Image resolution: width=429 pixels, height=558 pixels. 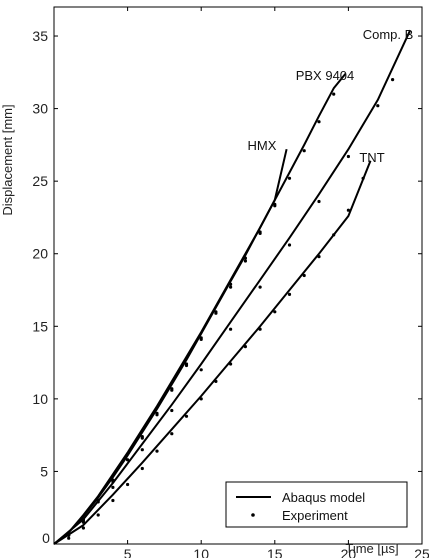 I want to click on y-tick-label: 20, so click(x=40, y=254).